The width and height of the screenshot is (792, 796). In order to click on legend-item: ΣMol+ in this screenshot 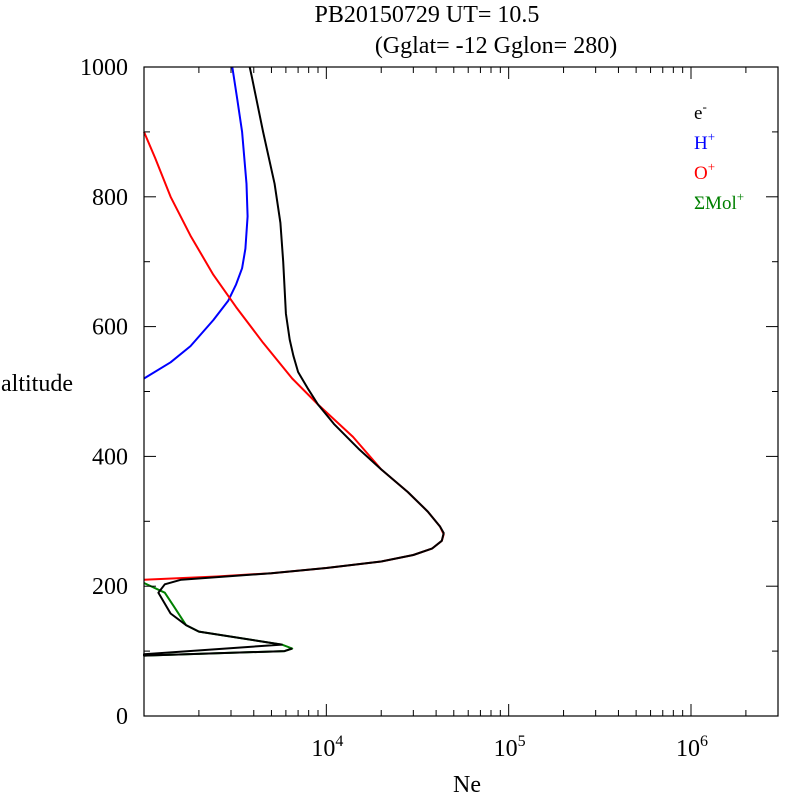, I will do `click(719, 201)`.